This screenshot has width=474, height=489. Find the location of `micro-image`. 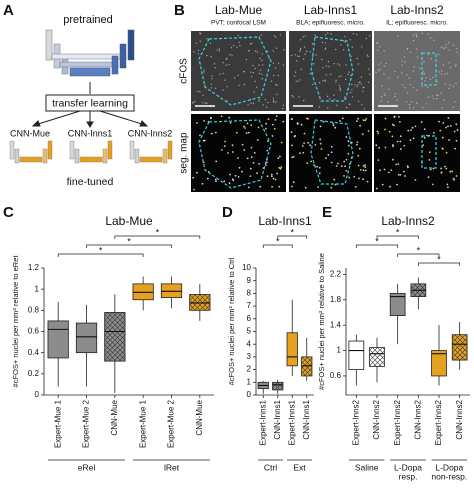

micro-image is located at coordinates (238, 71).